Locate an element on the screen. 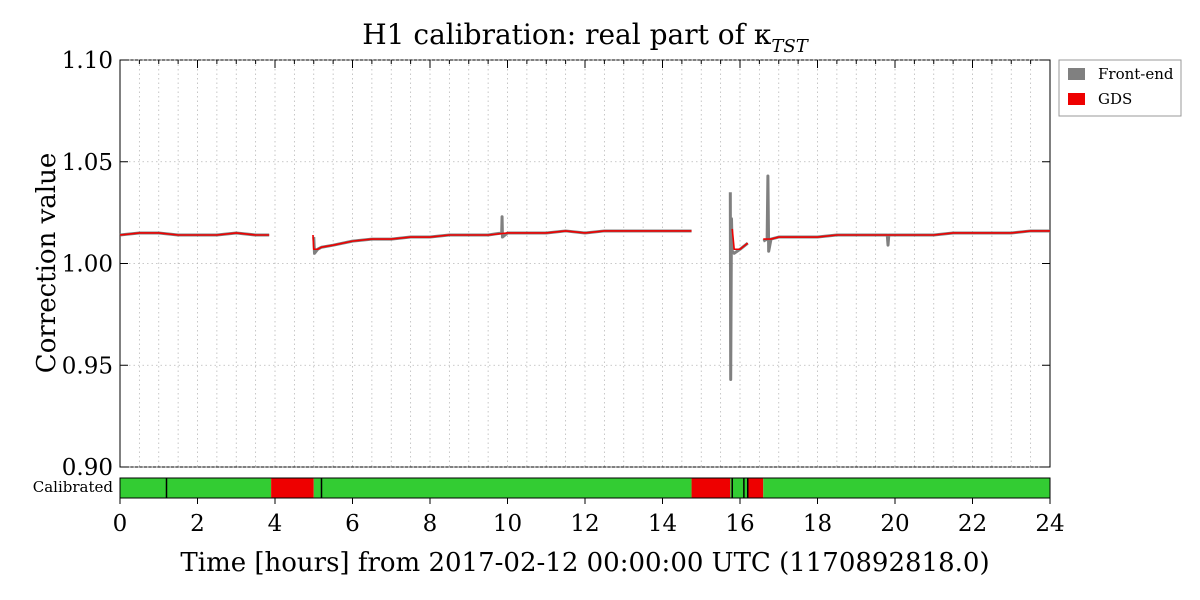 Image resolution: width=1200 pixels, height=600 pixels. y-tick-label: 0.95 is located at coordinates (87, 366).